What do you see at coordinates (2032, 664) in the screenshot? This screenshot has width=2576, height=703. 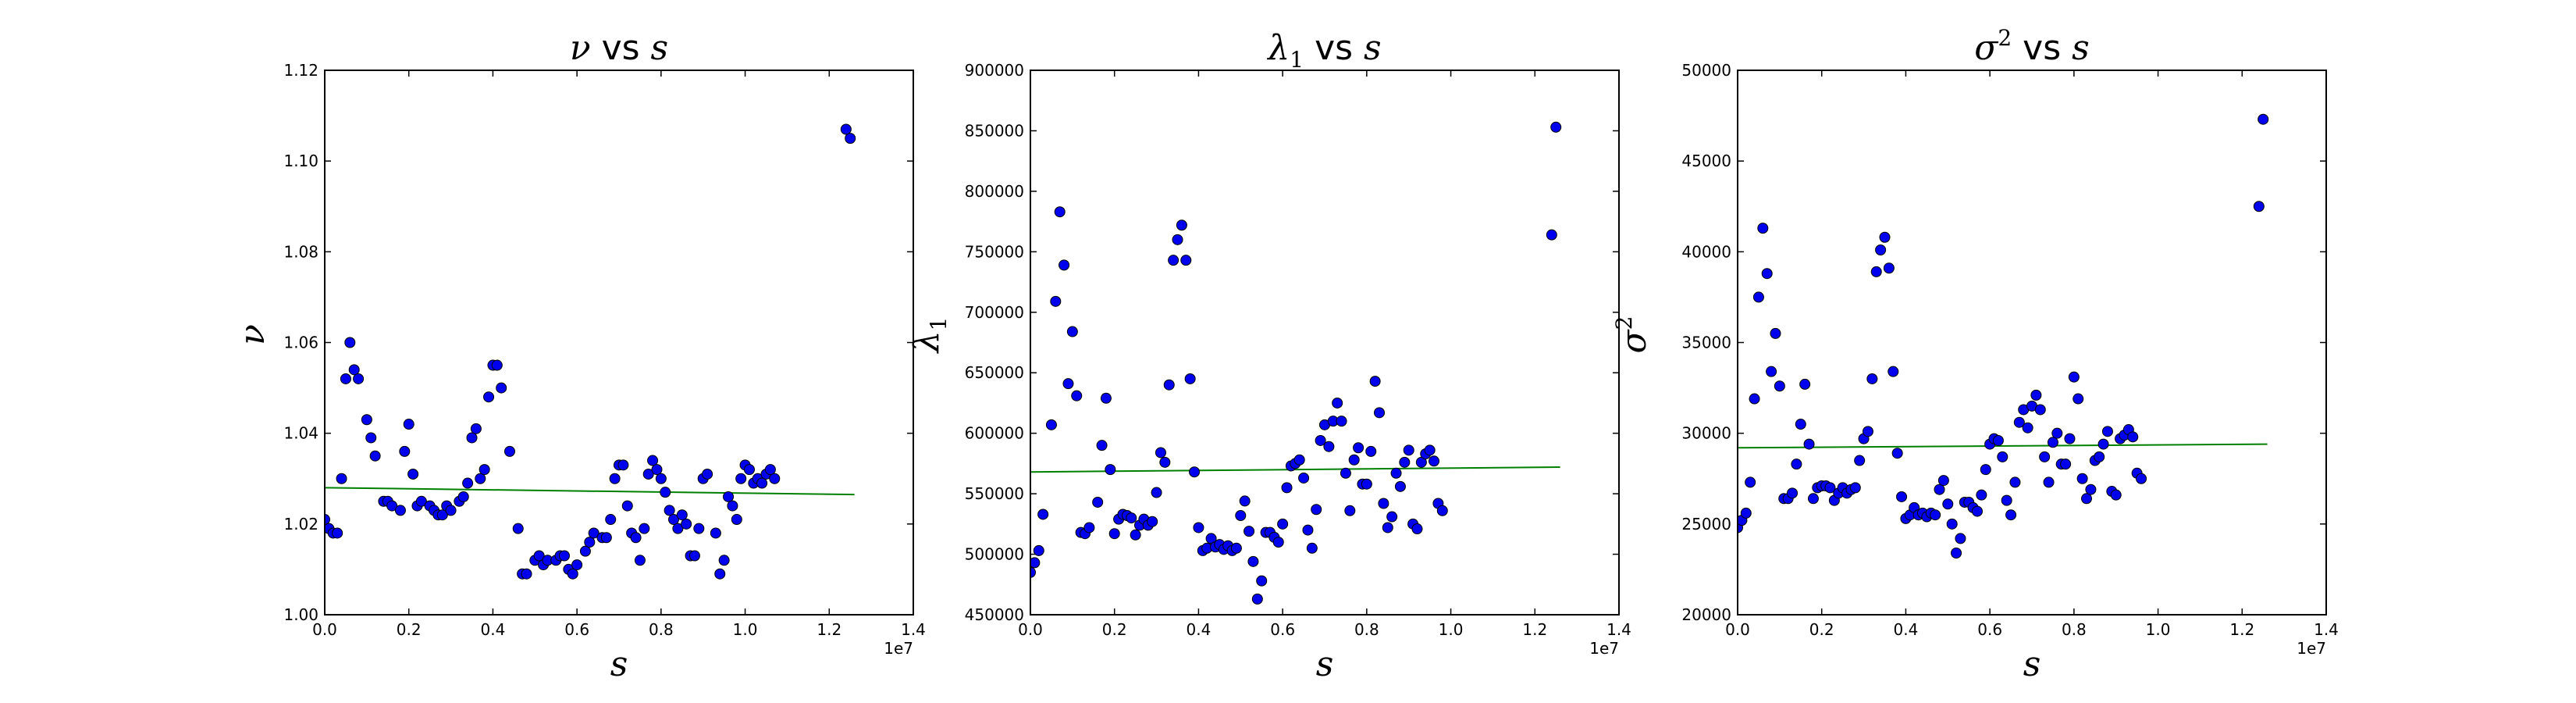 I see `x-axis-label: s` at bounding box center [2032, 664].